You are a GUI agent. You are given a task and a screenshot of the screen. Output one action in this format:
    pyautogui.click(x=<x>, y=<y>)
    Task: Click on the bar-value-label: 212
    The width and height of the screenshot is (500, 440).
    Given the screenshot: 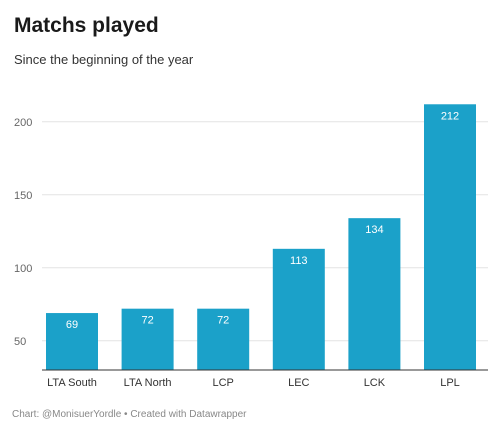 What is the action you would take?
    pyautogui.click(x=450, y=116)
    